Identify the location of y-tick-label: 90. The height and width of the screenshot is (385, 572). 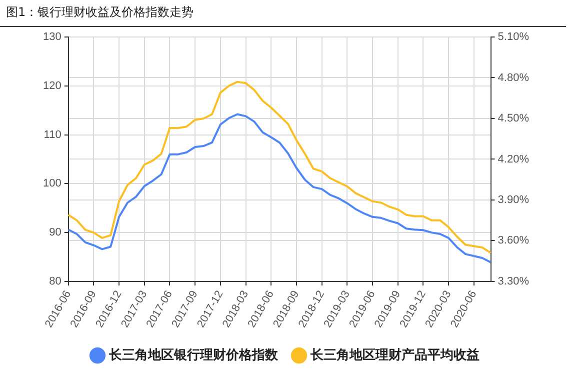
(55, 232).